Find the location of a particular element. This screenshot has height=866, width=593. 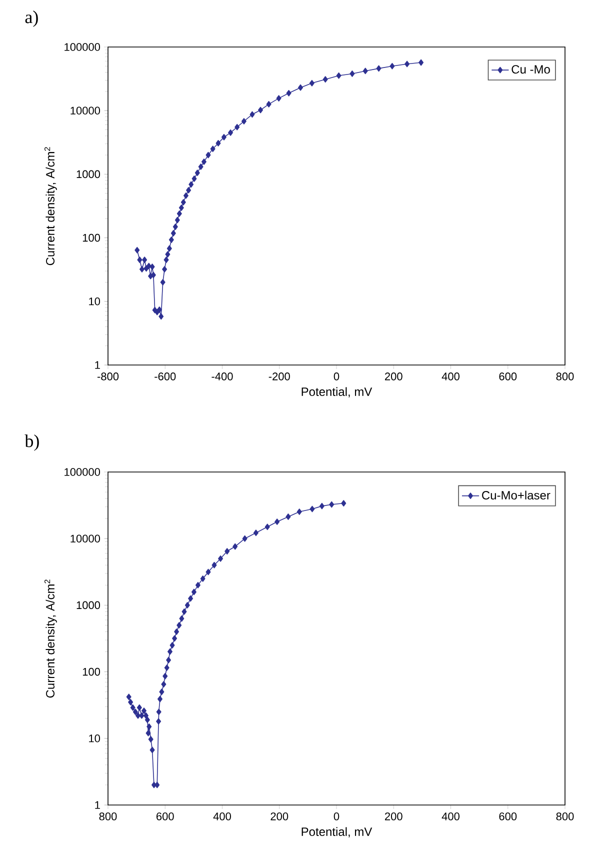

y-tick-label: 10 is located at coordinates (94, 302).